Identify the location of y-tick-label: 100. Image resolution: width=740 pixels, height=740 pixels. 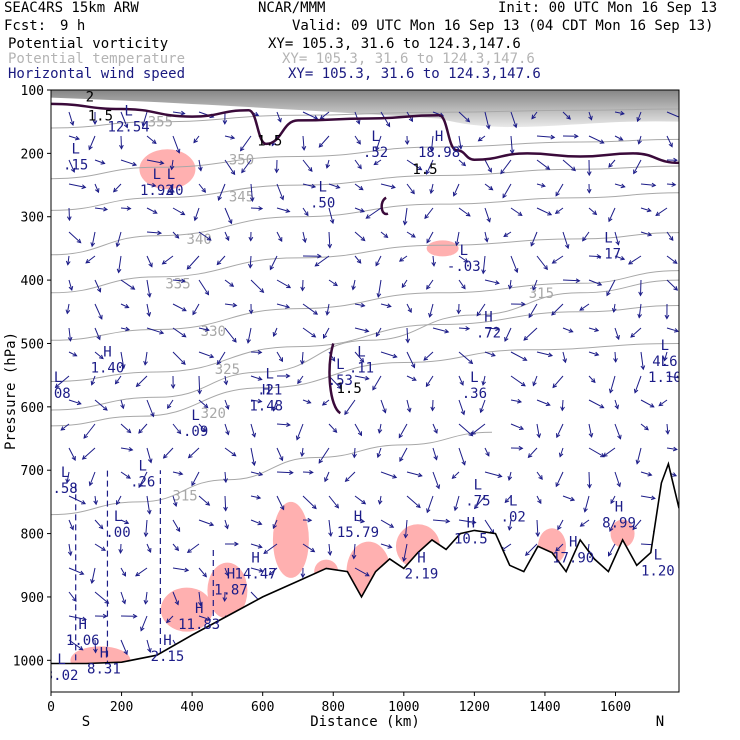
(32, 91).